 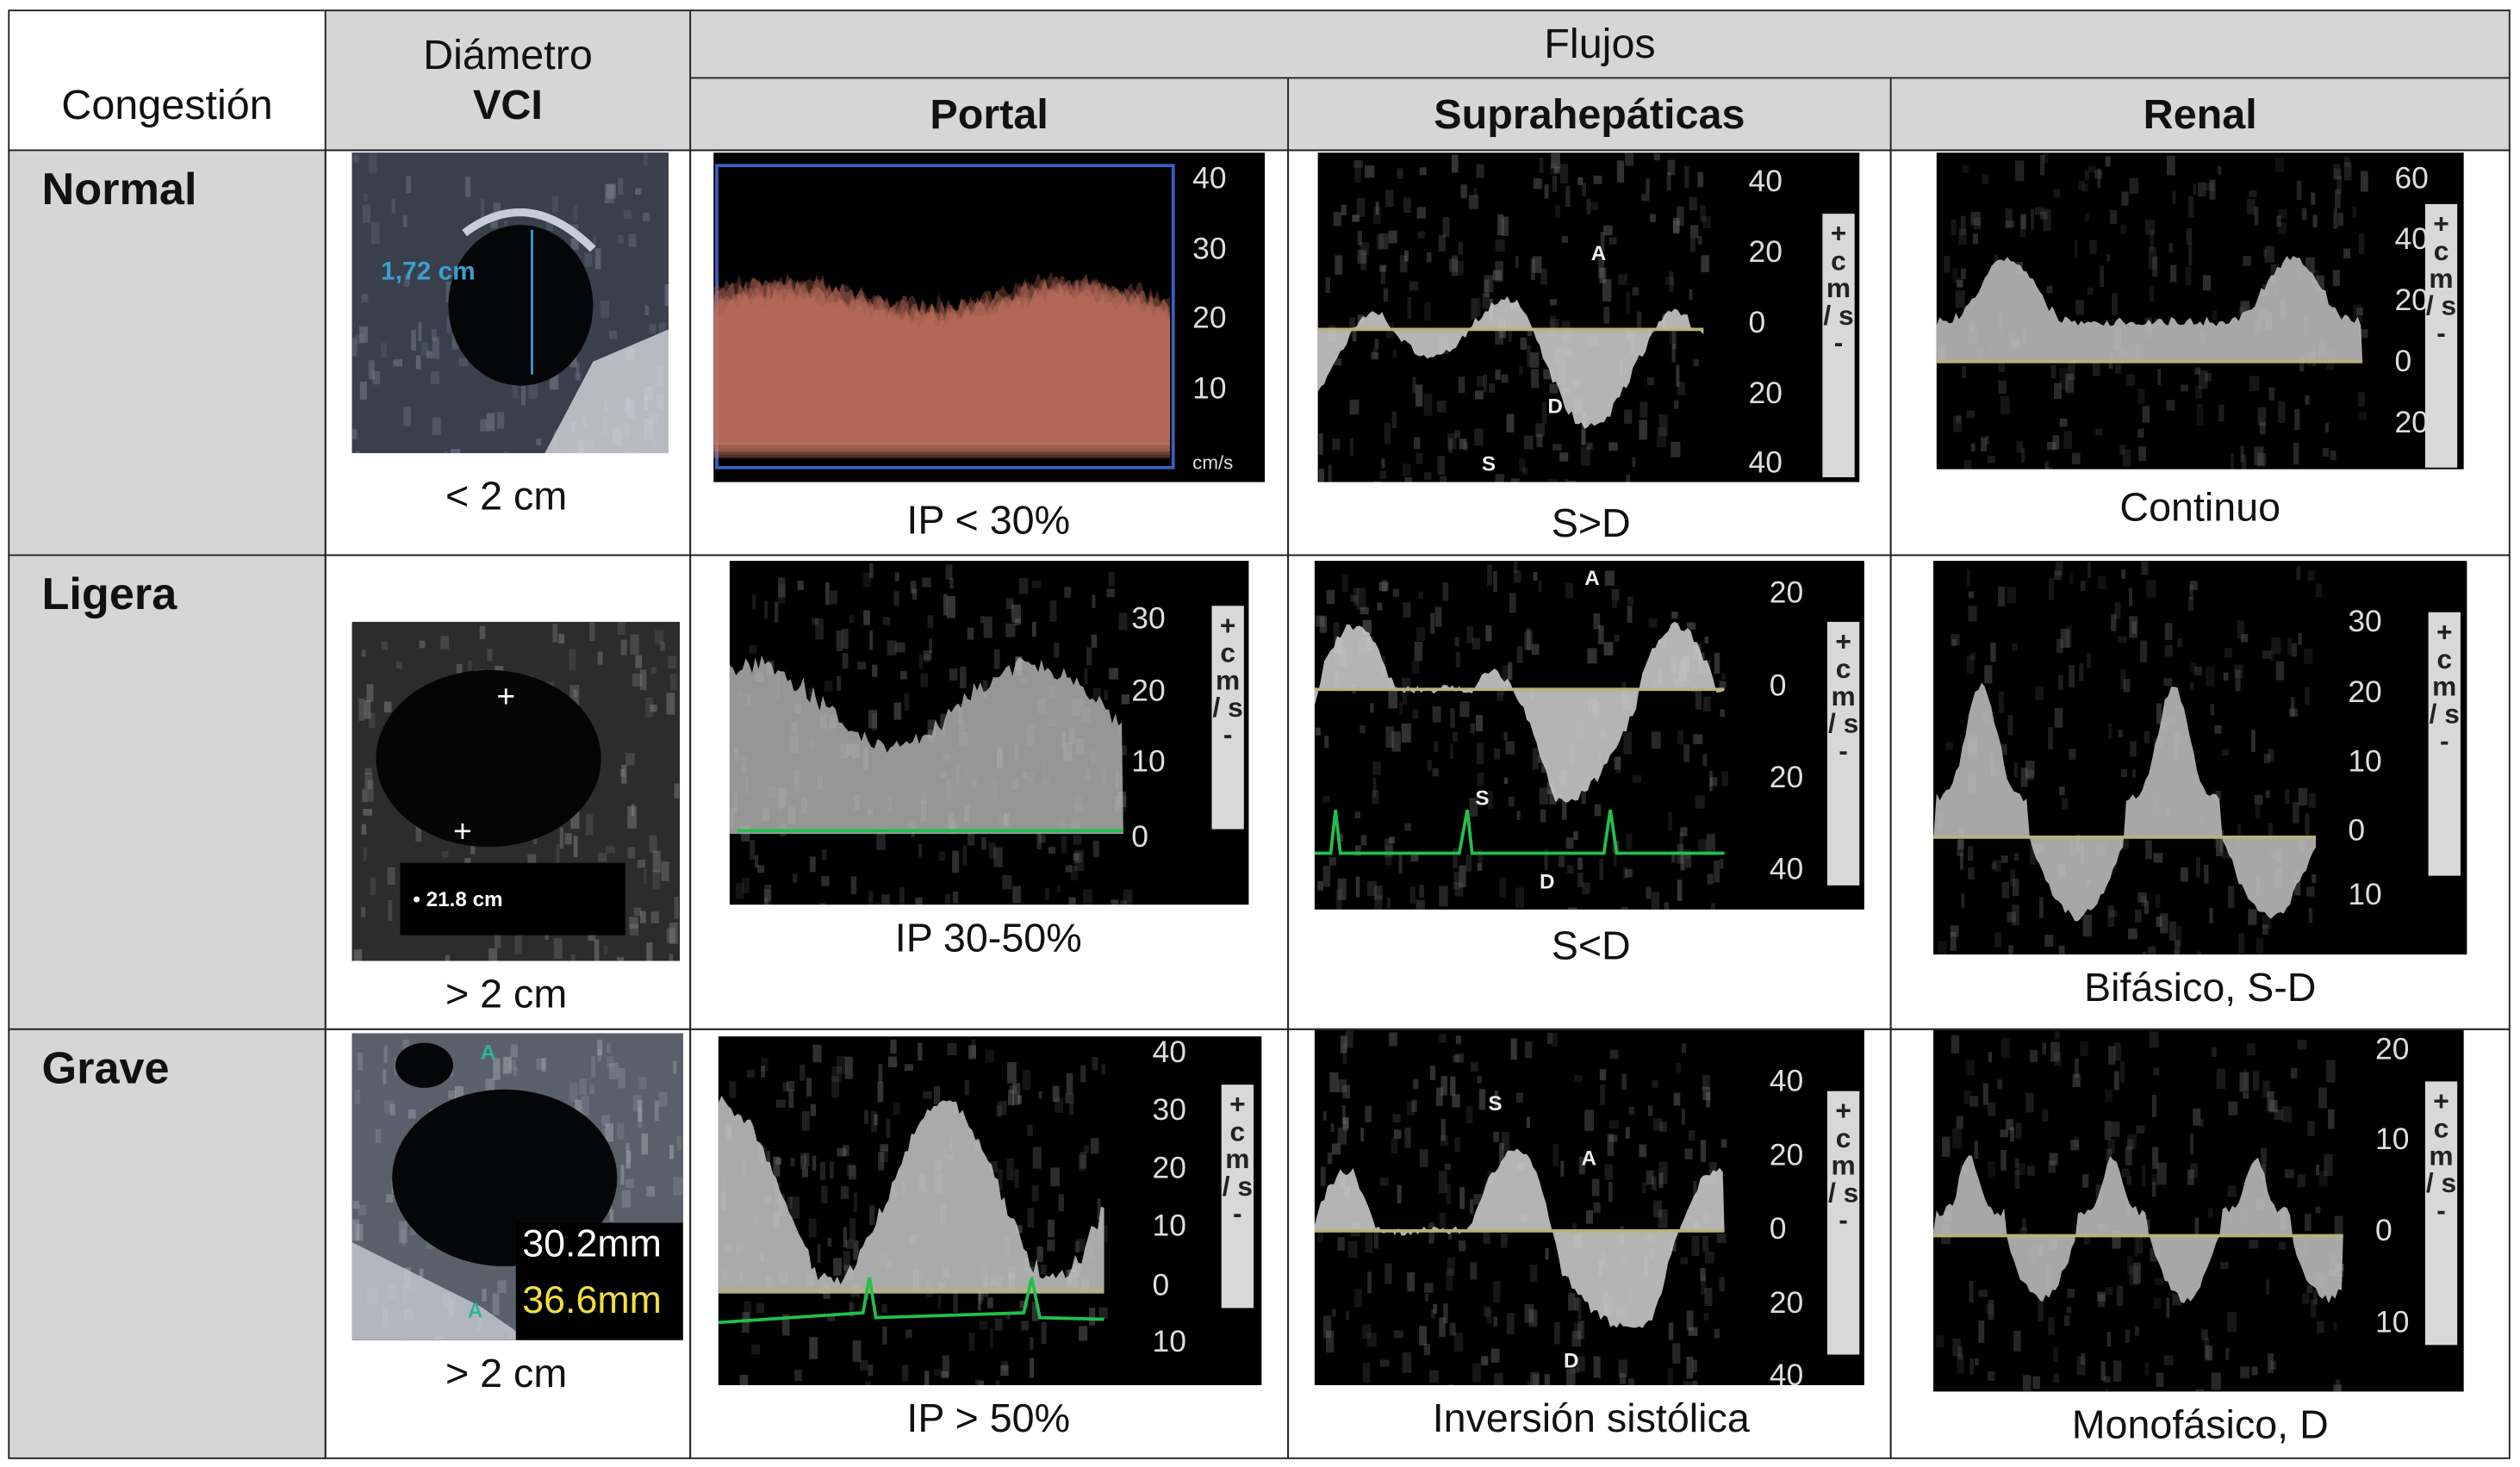 What do you see at coordinates (488, 1051) in the screenshot?
I see `vci-marker: A` at bounding box center [488, 1051].